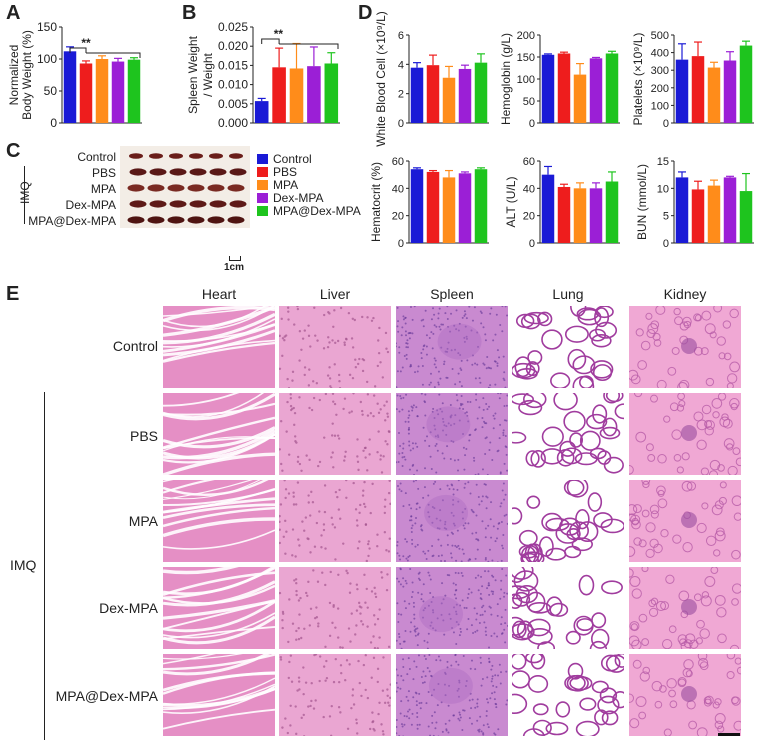 The width and height of the screenshot is (765, 745). I want to click on legend: Control PBS MPA Dex-MPA MPA@Dex-MPA, so click(309, 185).